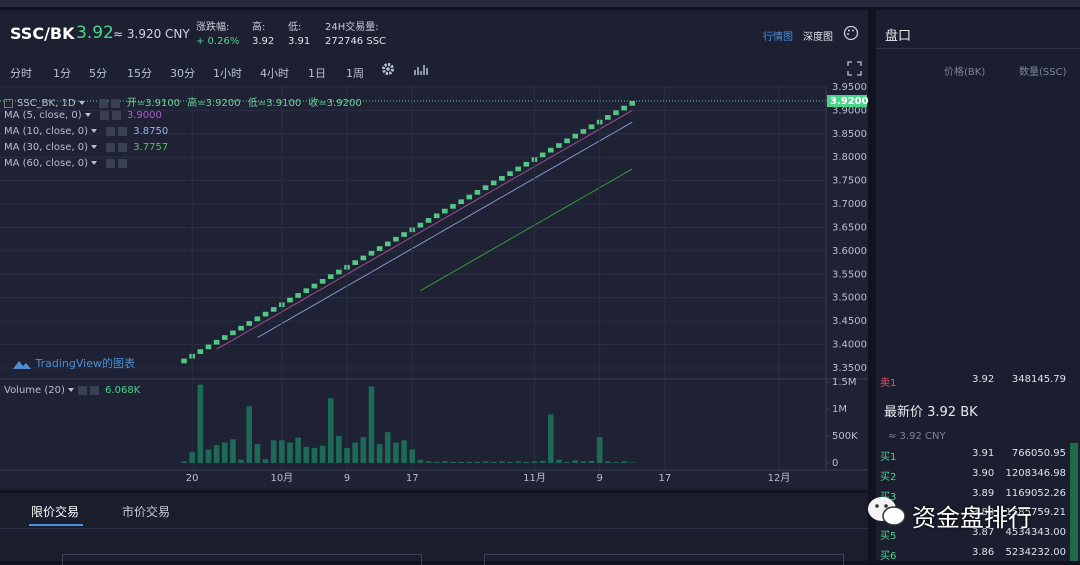 The height and width of the screenshot is (565, 1080). I want to click on theme-icon, so click(851, 33).